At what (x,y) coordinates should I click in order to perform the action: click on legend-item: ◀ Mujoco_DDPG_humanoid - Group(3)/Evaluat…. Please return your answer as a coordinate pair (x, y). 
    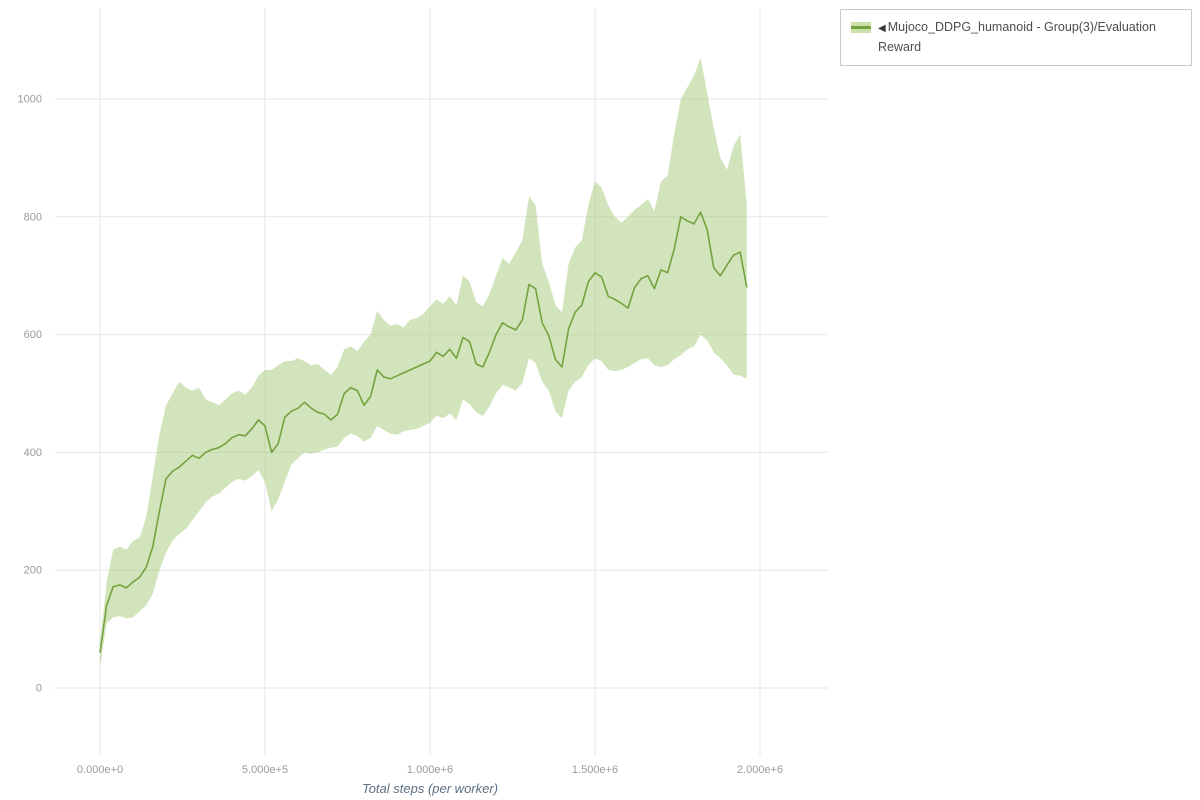
    Looking at the image, I should click on (1016, 37).